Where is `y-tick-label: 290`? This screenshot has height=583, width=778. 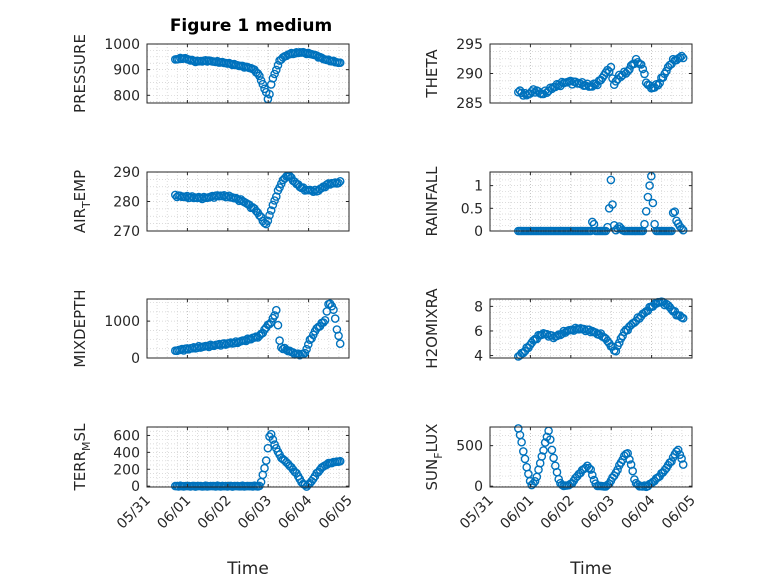 y-tick-label: 290 is located at coordinates (126, 173).